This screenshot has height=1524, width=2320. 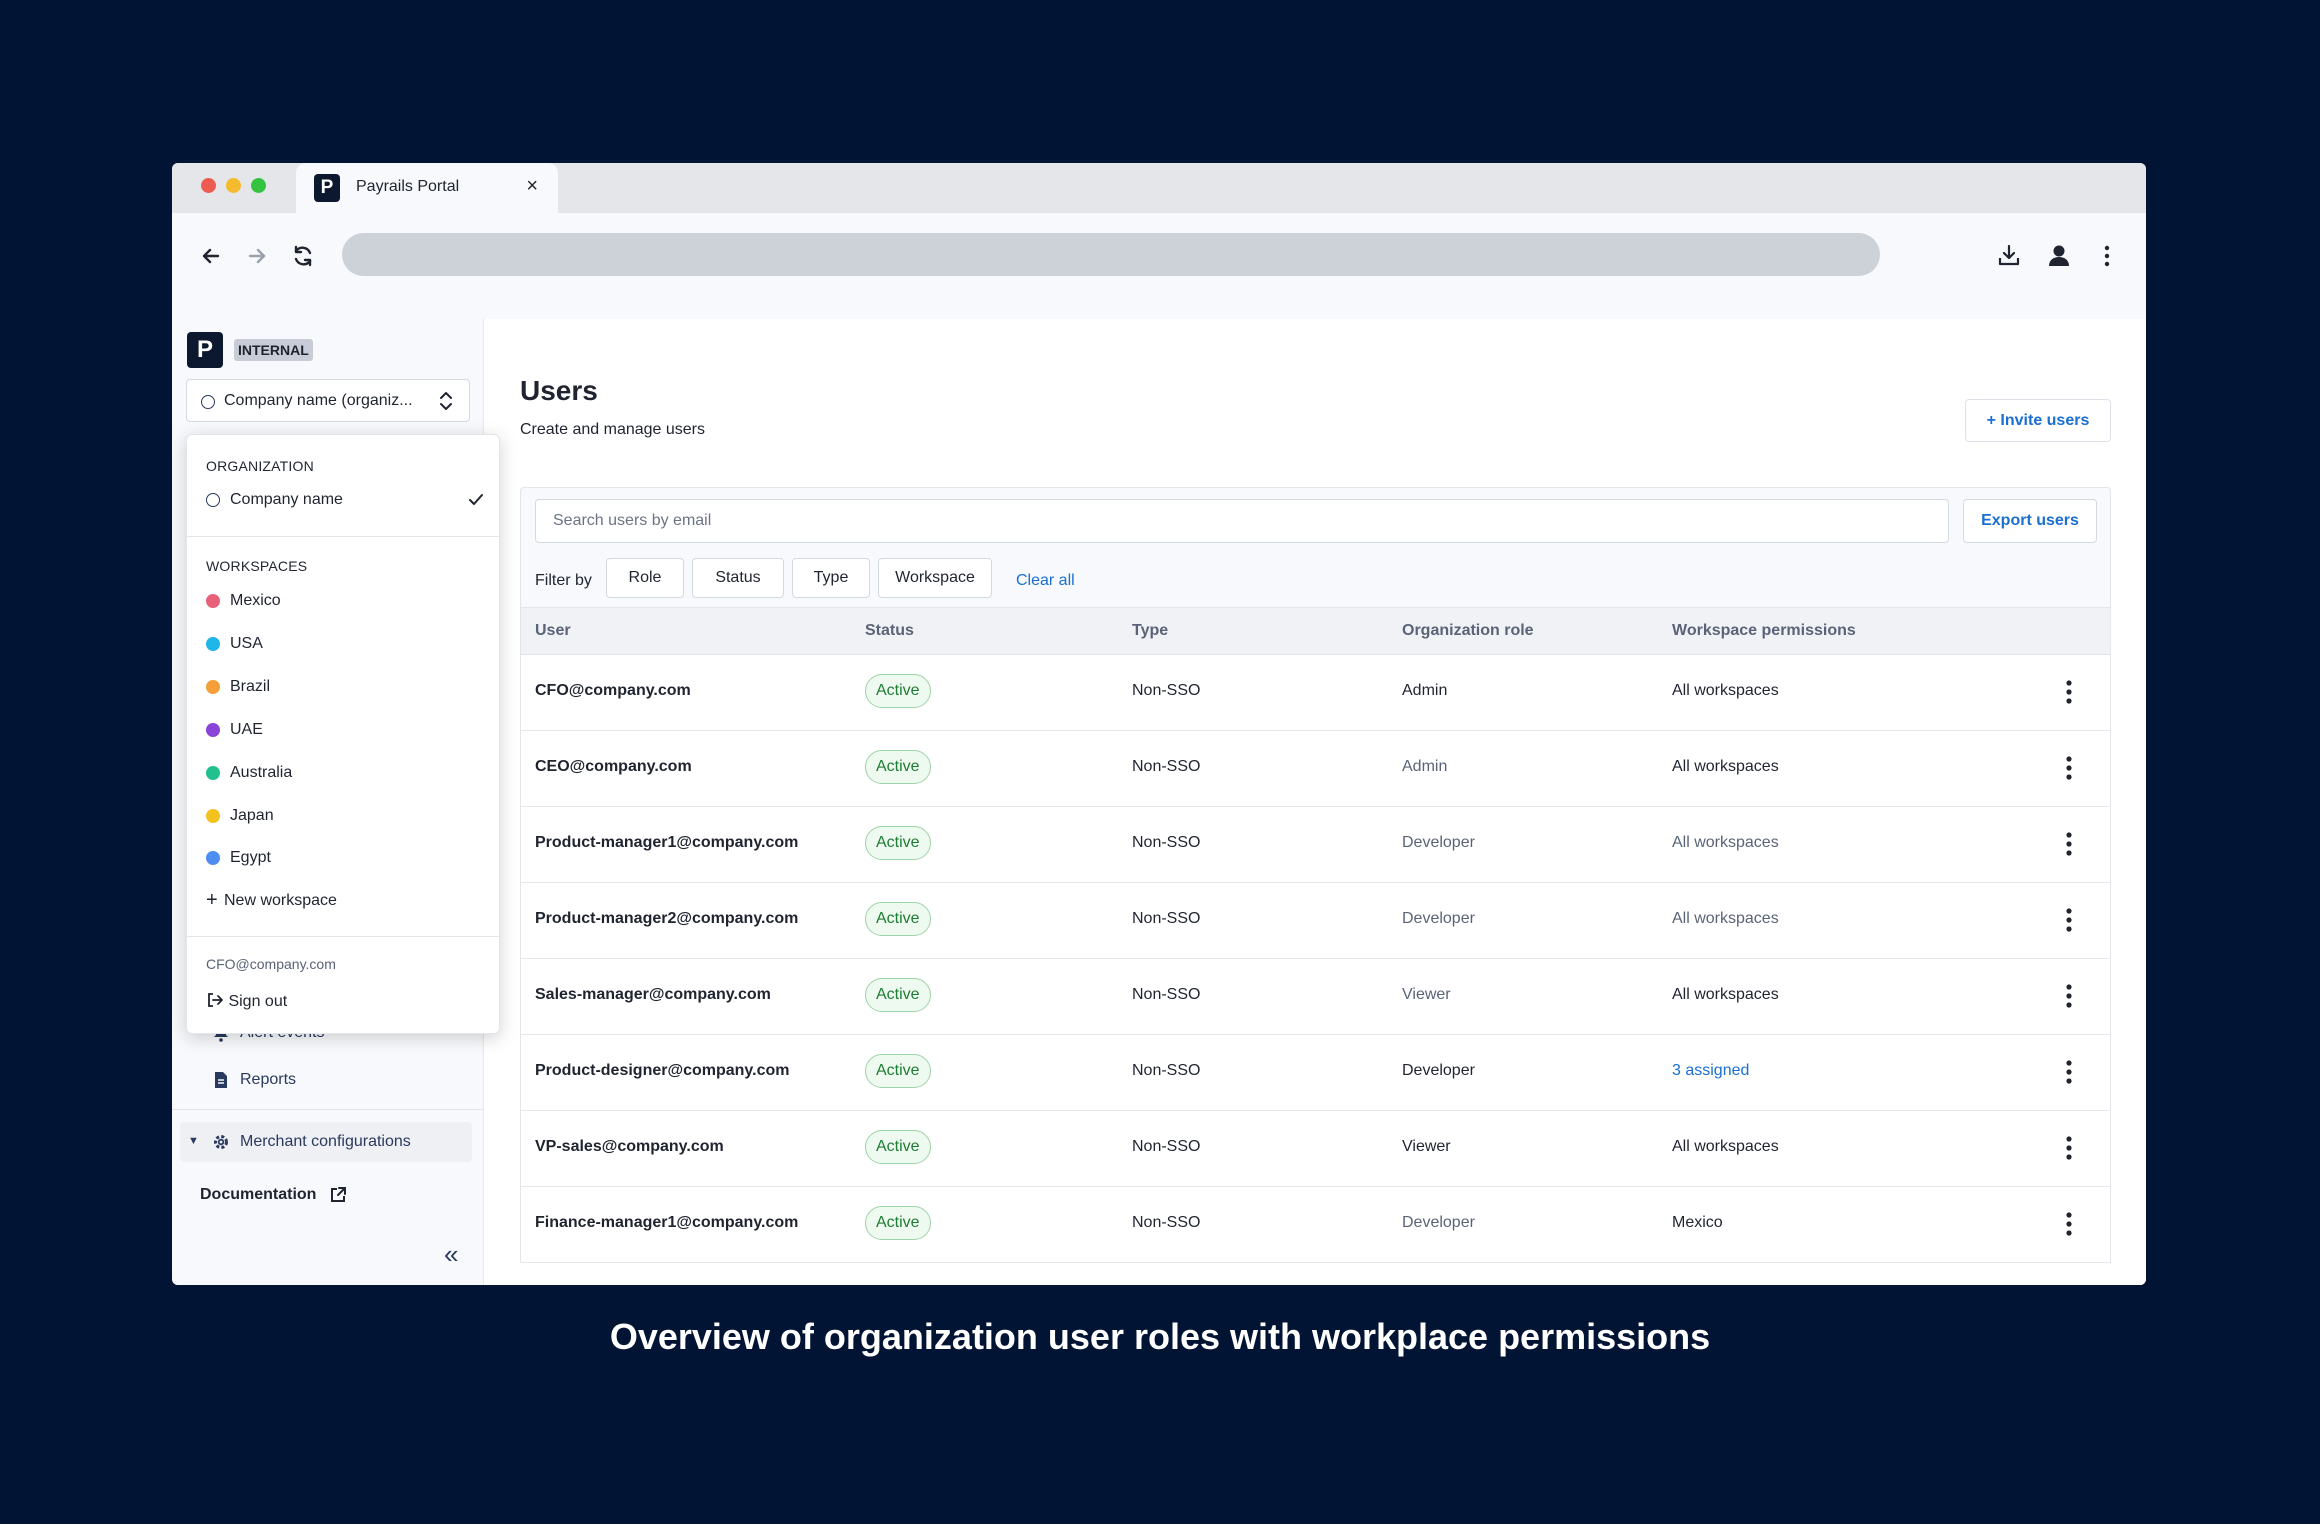 I want to click on download-icon, so click(x=2009, y=256).